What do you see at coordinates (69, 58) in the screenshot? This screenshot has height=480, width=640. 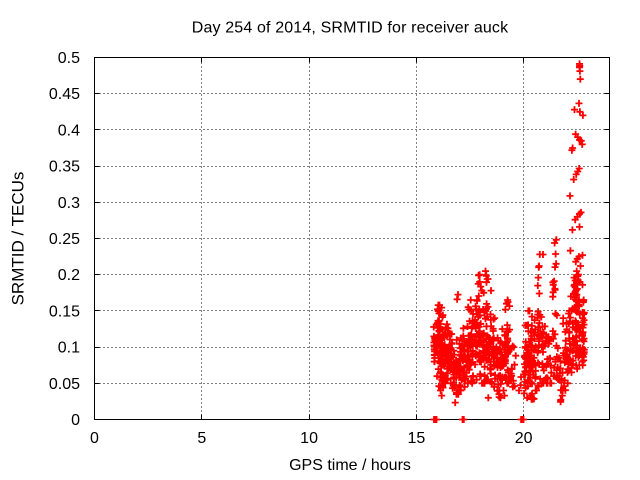 I see `svg-text: 0.5` at bounding box center [69, 58].